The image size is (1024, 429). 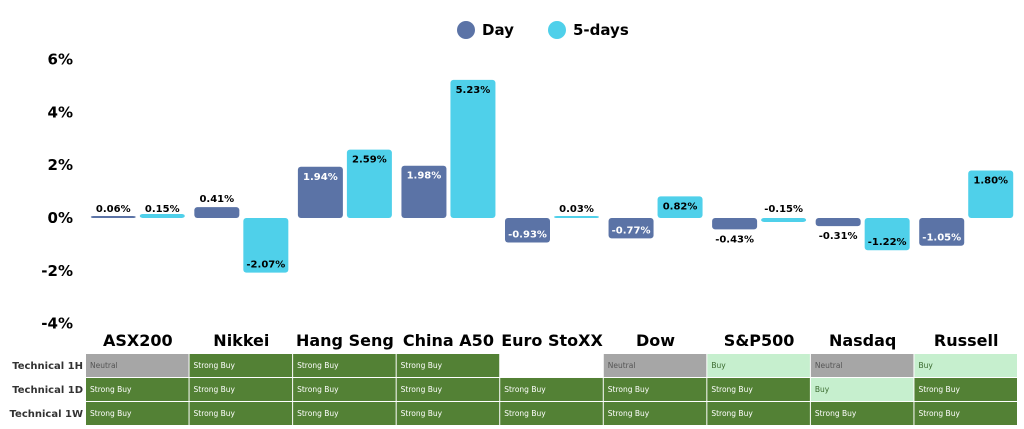 I want to click on y-tick-label: -4%, so click(x=57, y=324).